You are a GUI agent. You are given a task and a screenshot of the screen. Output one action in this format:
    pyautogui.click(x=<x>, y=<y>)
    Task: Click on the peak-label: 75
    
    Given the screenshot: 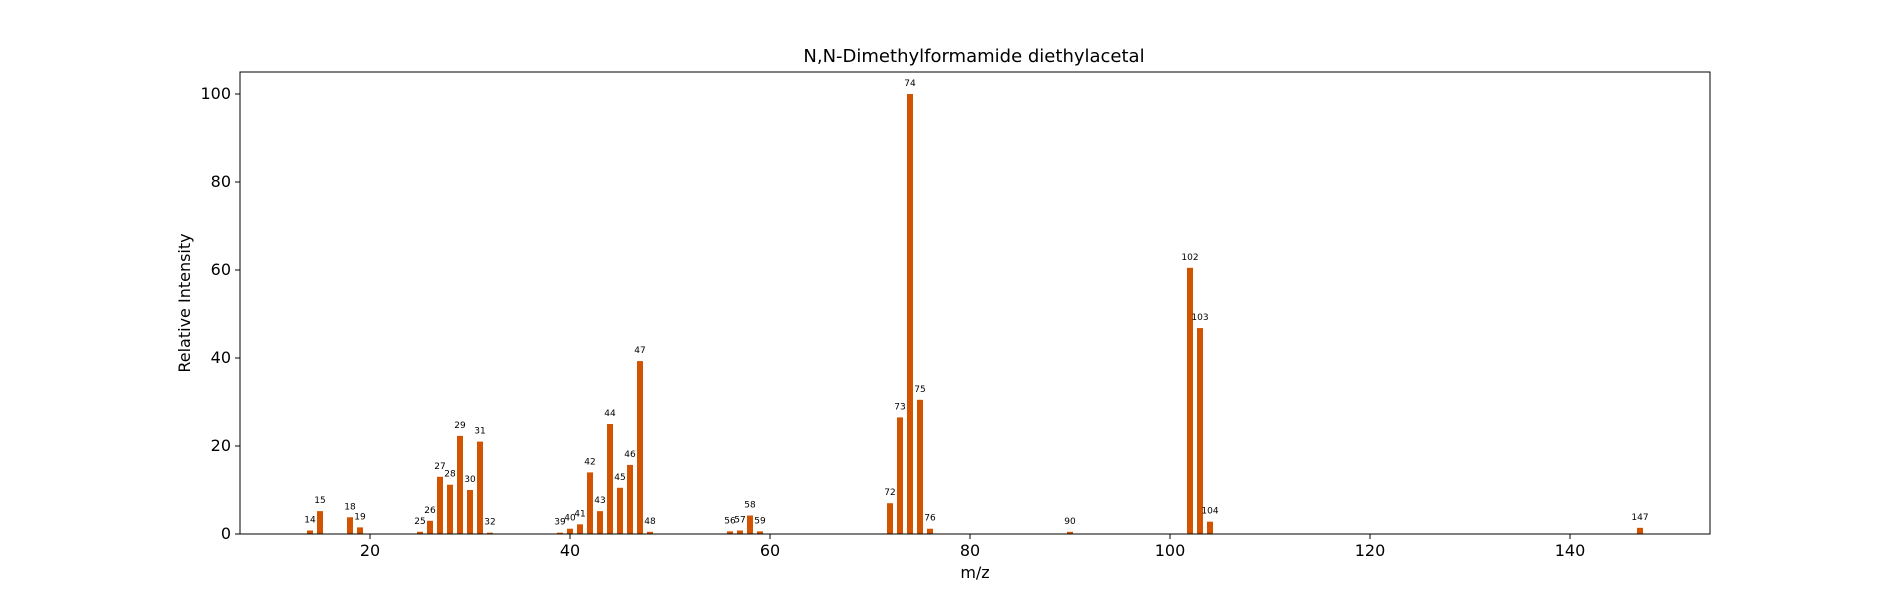 What is the action you would take?
    pyautogui.click(x=919, y=390)
    